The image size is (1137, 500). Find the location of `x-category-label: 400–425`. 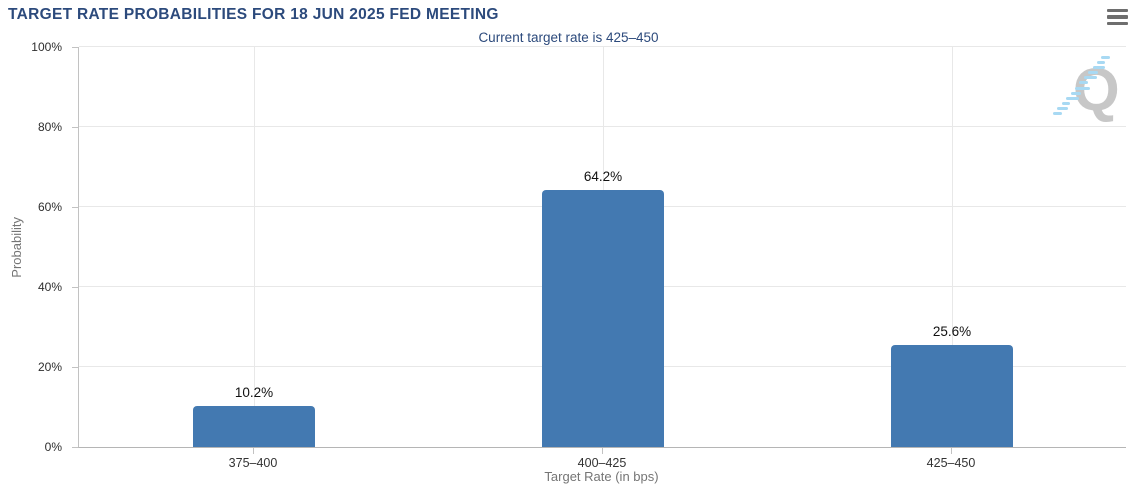

x-category-label: 400–425 is located at coordinates (602, 463).